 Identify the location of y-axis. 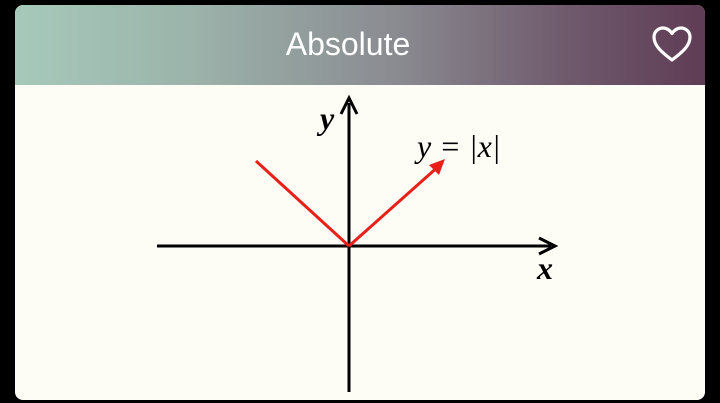
(349, 243).